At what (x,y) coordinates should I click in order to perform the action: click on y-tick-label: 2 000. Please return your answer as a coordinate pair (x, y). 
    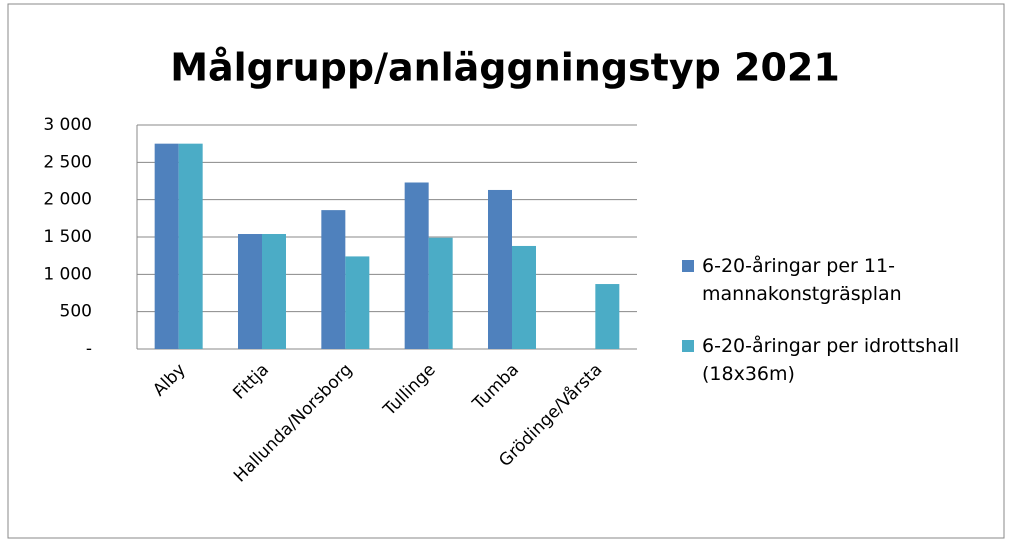
    Looking at the image, I should click on (67, 200).